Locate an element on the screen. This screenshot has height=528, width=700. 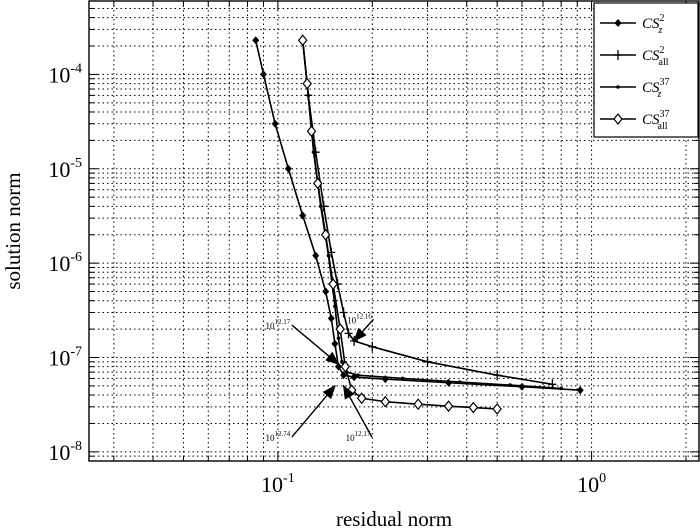
x-tick-label: 10⁻¹ is located at coordinates (278, 484).